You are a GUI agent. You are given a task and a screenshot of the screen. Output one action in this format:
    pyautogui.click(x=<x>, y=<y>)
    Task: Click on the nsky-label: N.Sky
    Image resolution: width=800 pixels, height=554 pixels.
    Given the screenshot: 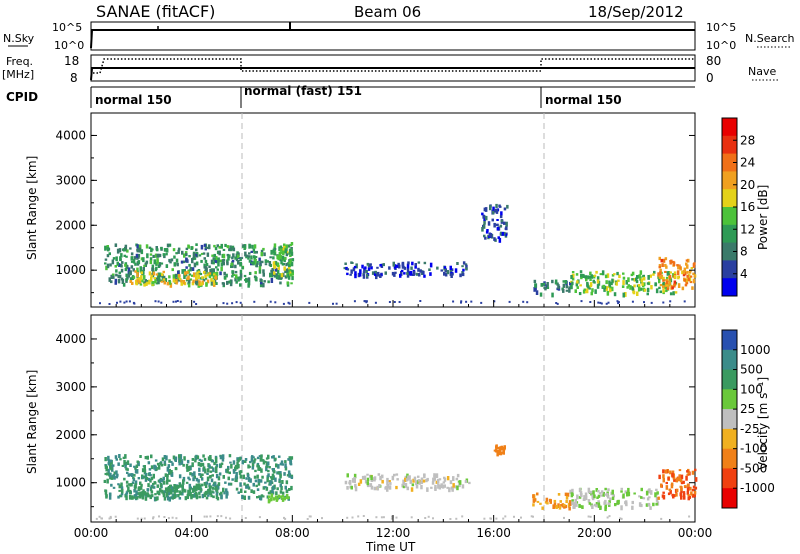 What is the action you would take?
    pyautogui.click(x=19, y=38)
    